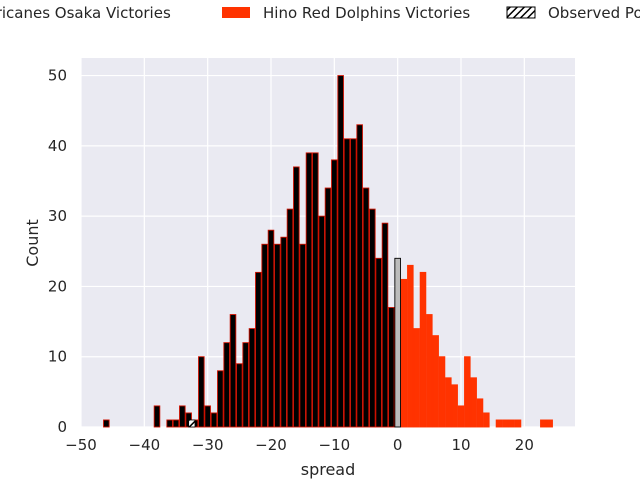 The height and width of the screenshot is (480, 640). I want to click on x-tick-label: −10, so click(335, 445).